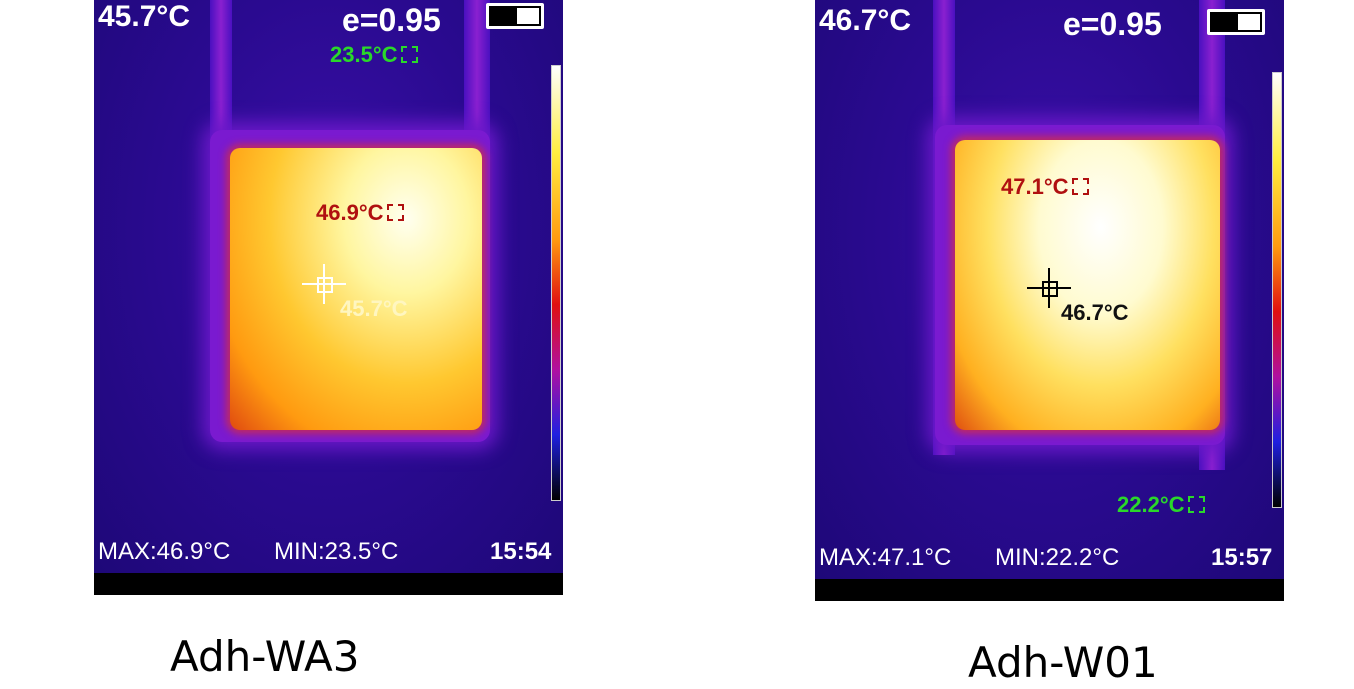  What do you see at coordinates (1095, 312) in the screenshot?
I see `crosshair-temp: 46.7°C` at bounding box center [1095, 312].